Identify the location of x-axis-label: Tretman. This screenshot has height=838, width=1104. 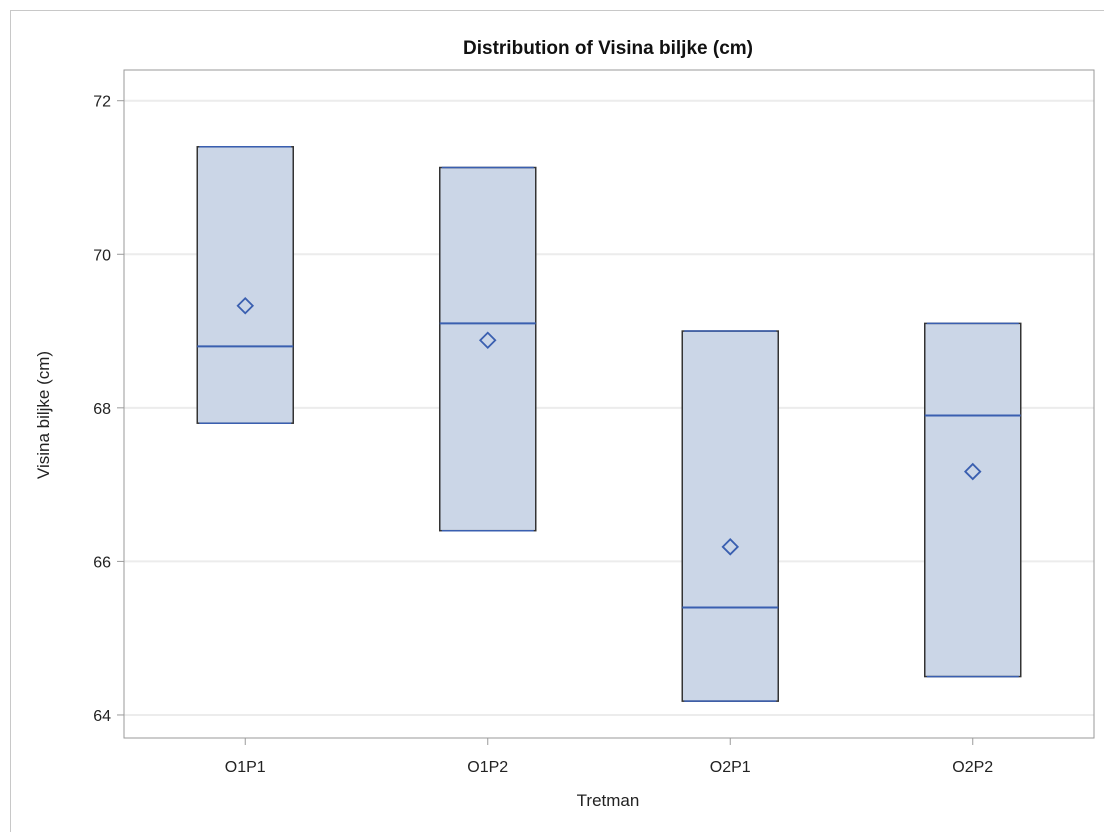
(608, 800).